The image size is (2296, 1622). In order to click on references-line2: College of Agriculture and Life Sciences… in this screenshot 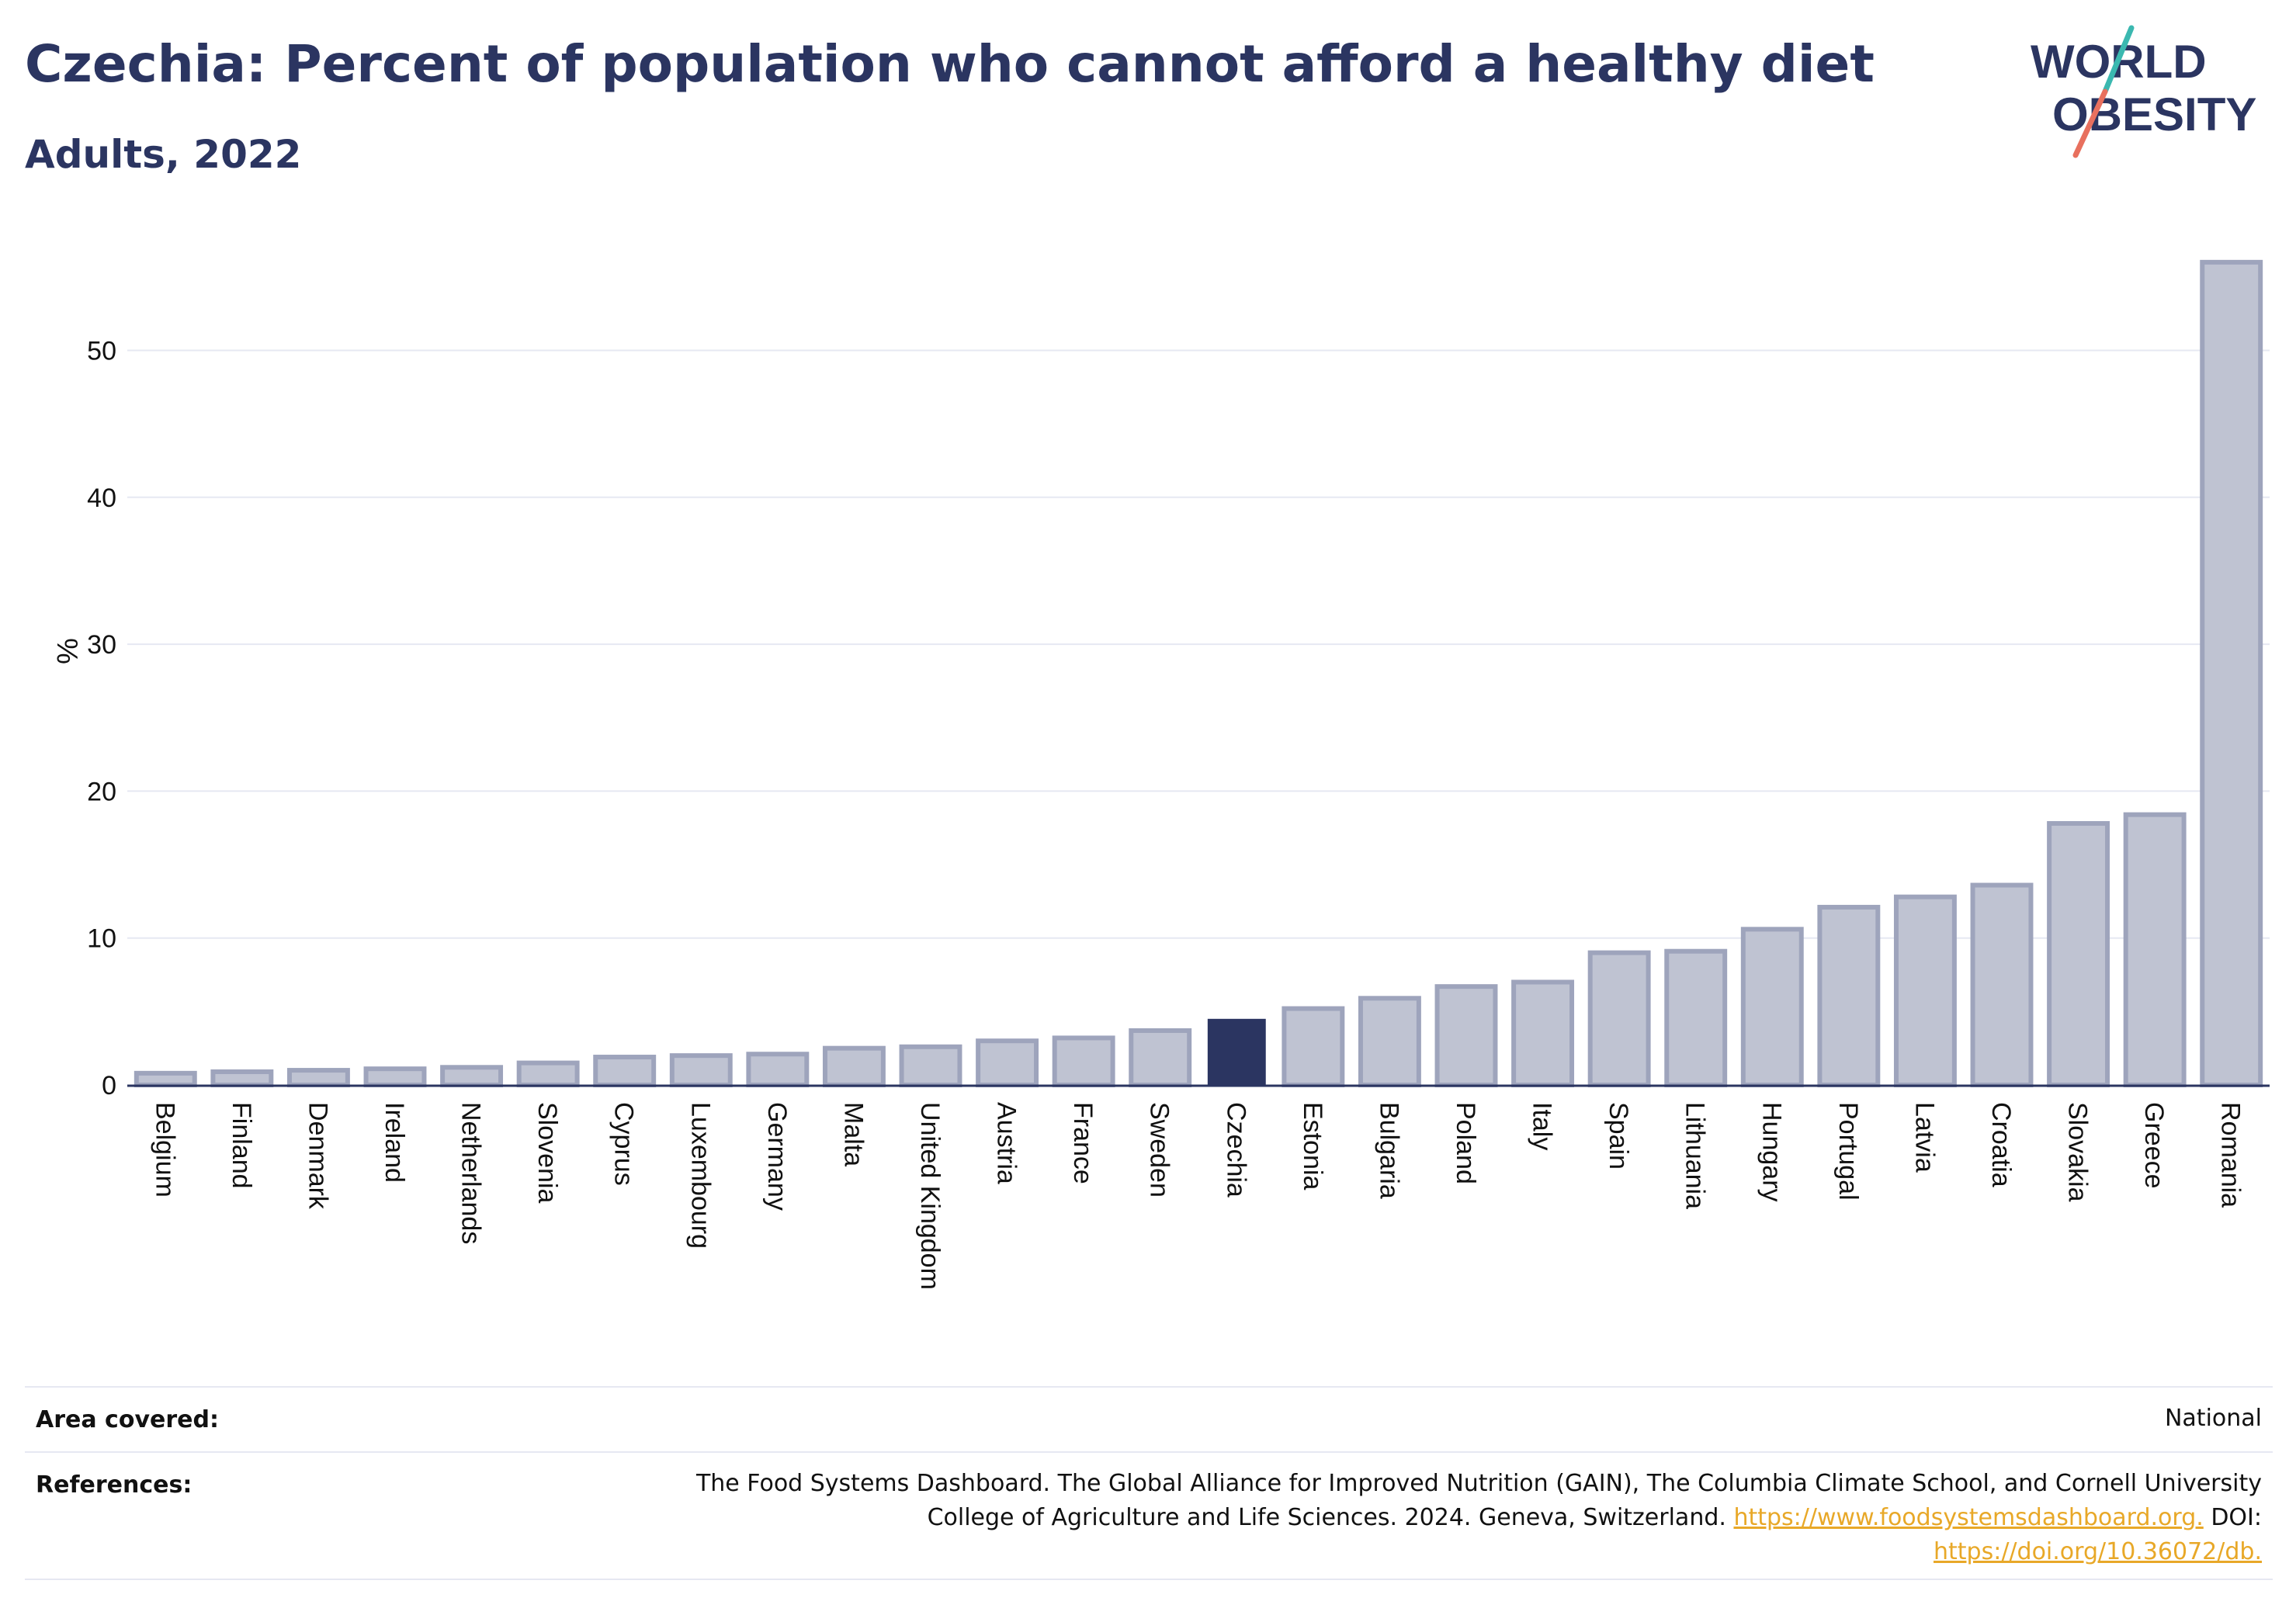, I will do `click(1330, 1518)`.